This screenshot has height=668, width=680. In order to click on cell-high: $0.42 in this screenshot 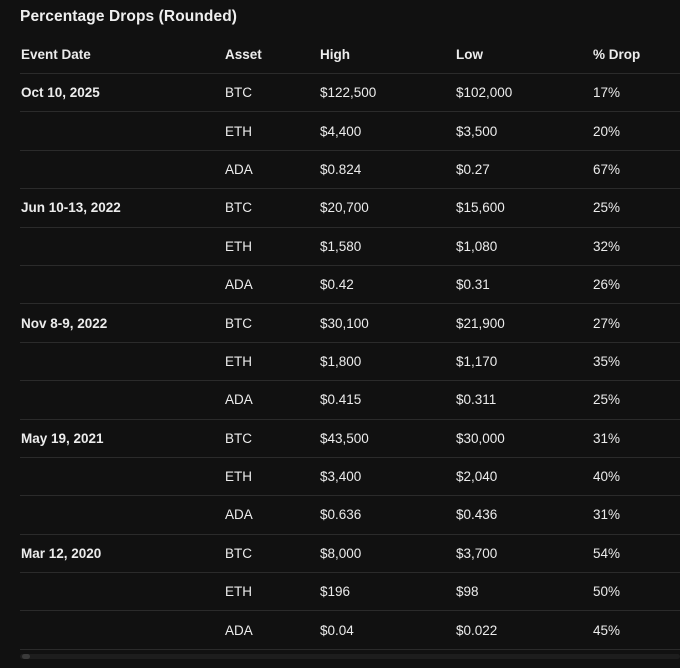, I will do `click(337, 285)`.